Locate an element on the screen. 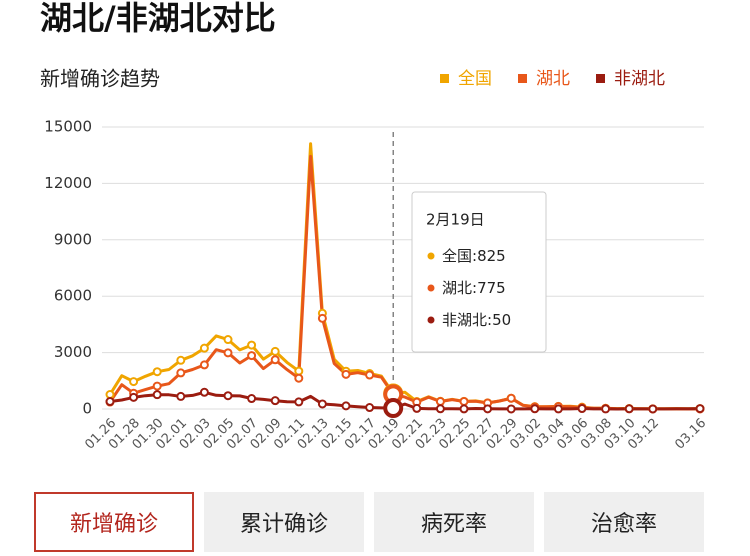 The width and height of the screenshot is (750, 556). tab: 病死率 is located at coordinates (454, 522).